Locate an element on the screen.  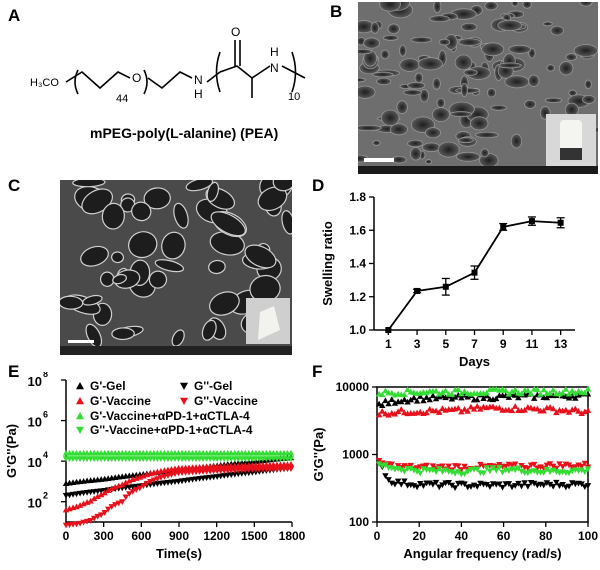
x-tick-label: 40 is located at coordinates (462, 536).